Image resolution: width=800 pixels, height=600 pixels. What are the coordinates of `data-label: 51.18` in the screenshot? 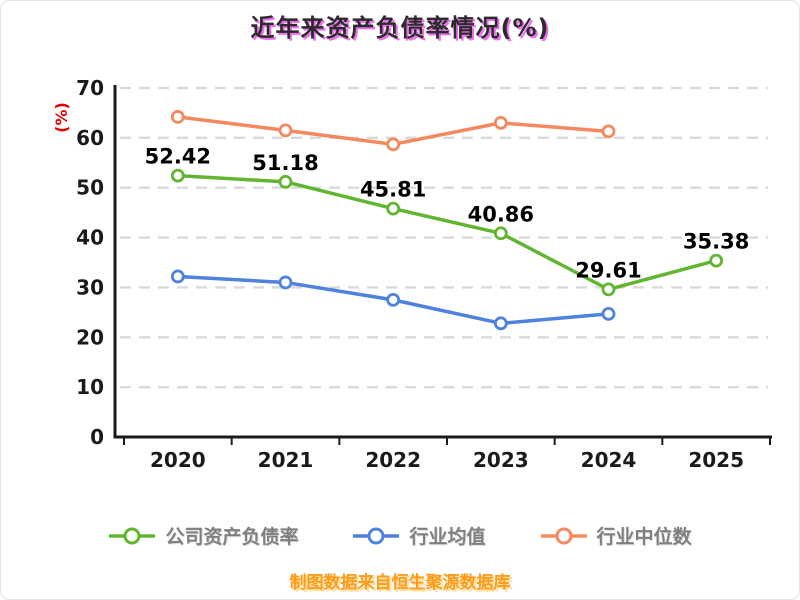 It's located at (285, 163).